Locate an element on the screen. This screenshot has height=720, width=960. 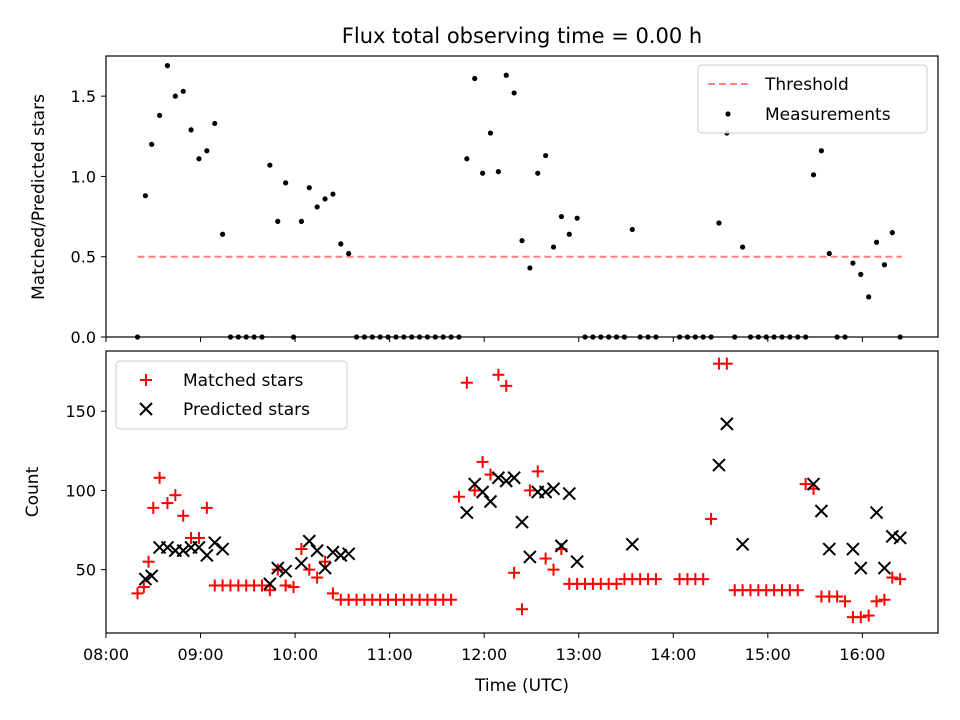
top-legend: Threshold Measurements is located at coordinates (812, 99).